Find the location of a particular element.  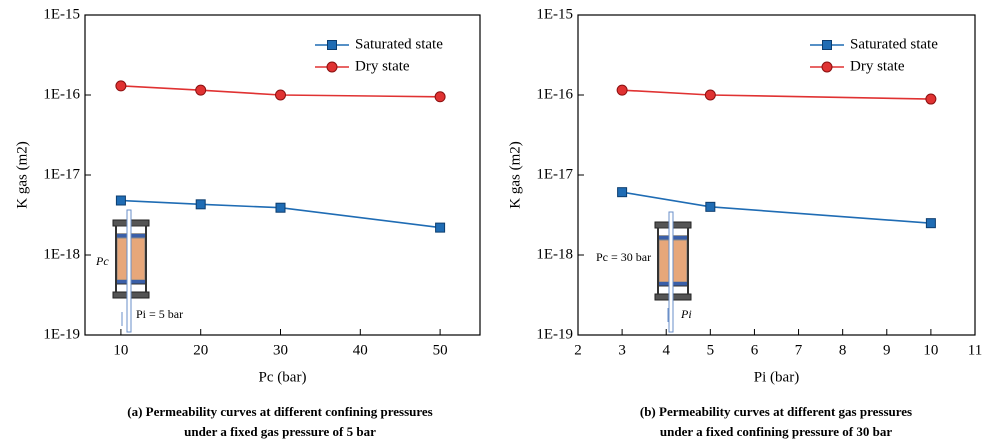

x-tick-label: 6 is located at coordinates (755, 350).